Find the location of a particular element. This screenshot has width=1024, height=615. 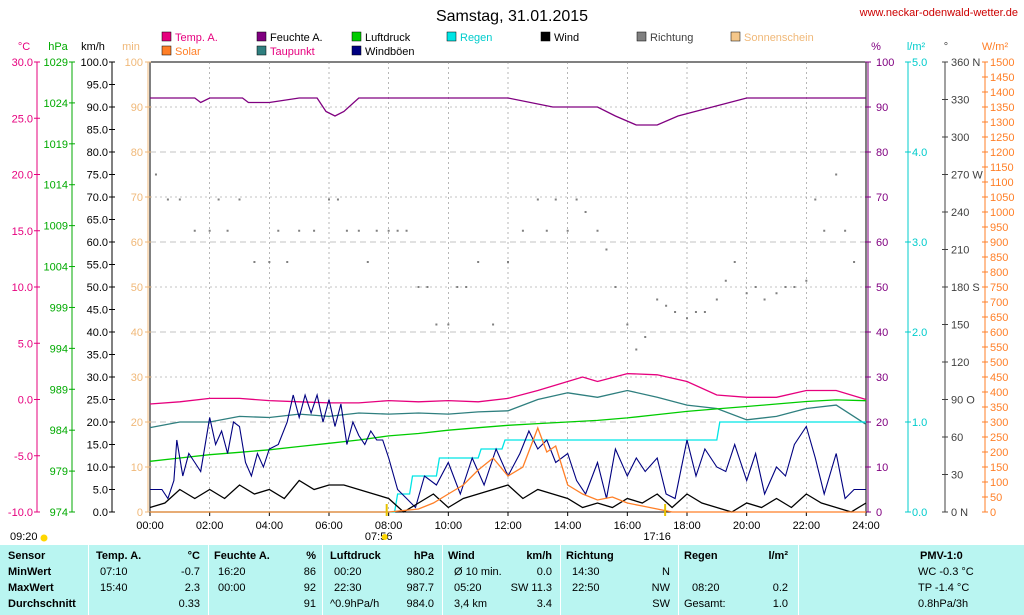

axis-tick-label: 450 is located at coordinates (999, 378).